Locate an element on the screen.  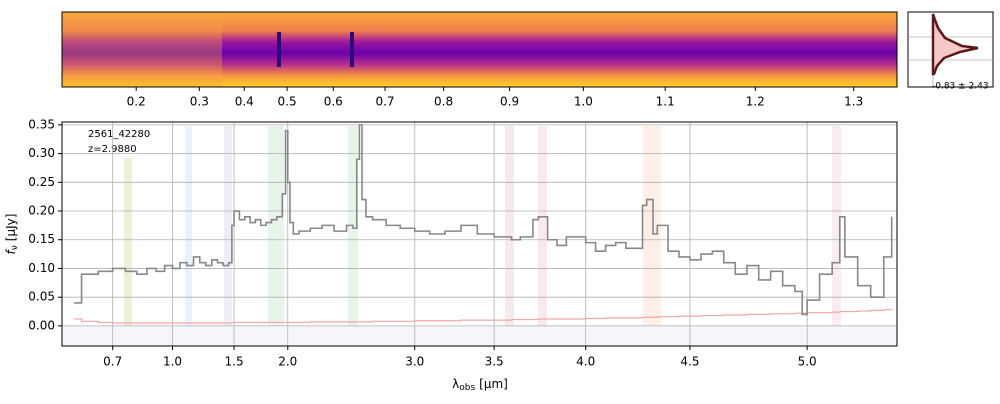
series-error is located at coordinates (483, 316).